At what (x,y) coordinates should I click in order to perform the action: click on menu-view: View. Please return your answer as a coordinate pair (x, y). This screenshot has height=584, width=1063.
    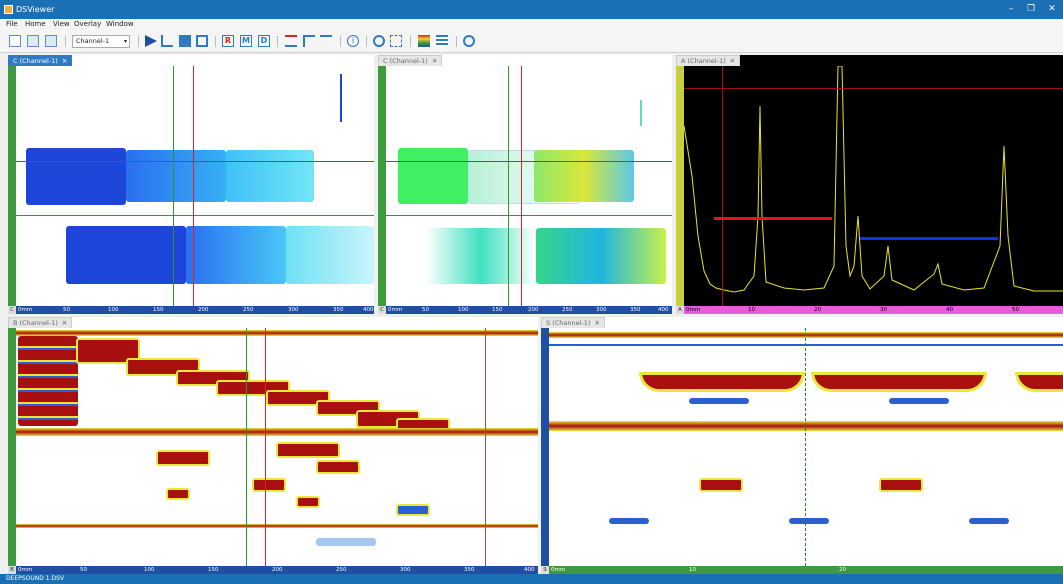
    Looking at the image, I should click on (61, 24).